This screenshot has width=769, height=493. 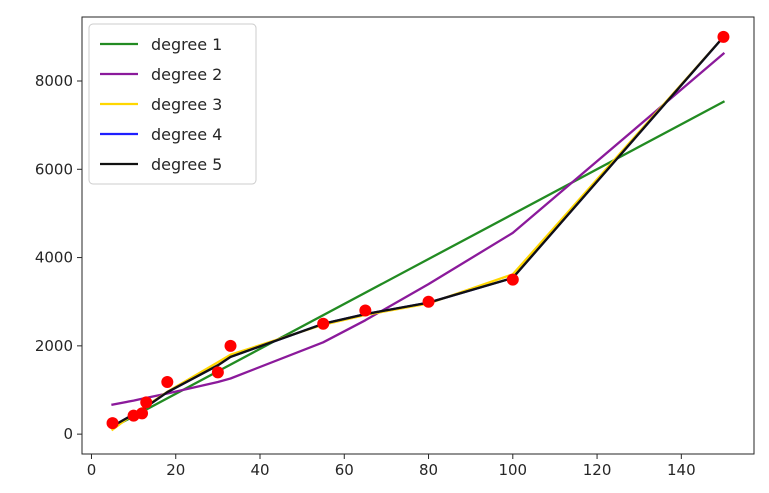 What do you see at coordinates (259, 470) in the screenshot?
I see `x-tick-label: 40` at bounding box center [259, 470].